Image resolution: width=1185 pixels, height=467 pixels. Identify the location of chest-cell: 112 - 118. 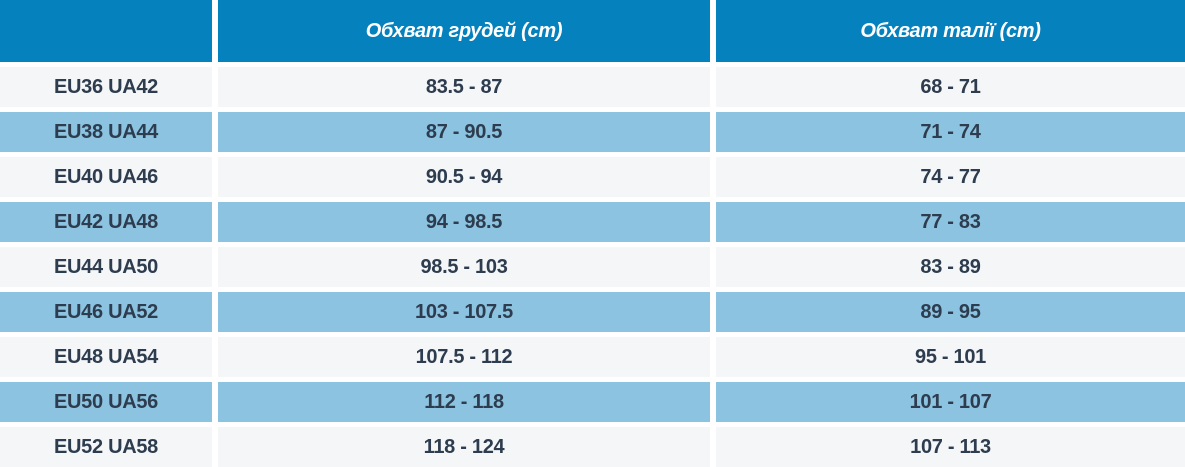
(464, 402).